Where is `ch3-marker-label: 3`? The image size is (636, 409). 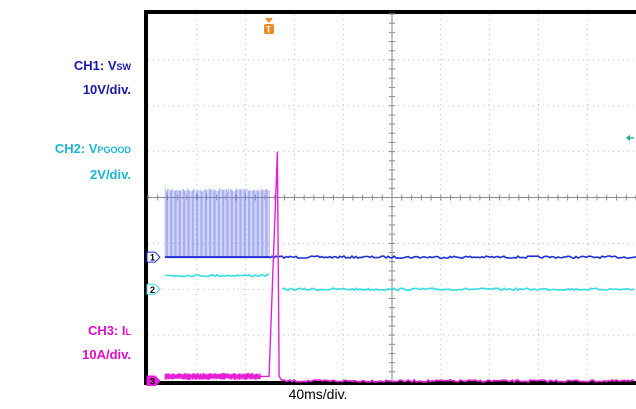 ch3-marker-label: 3 is located at coordinates (152, 382).